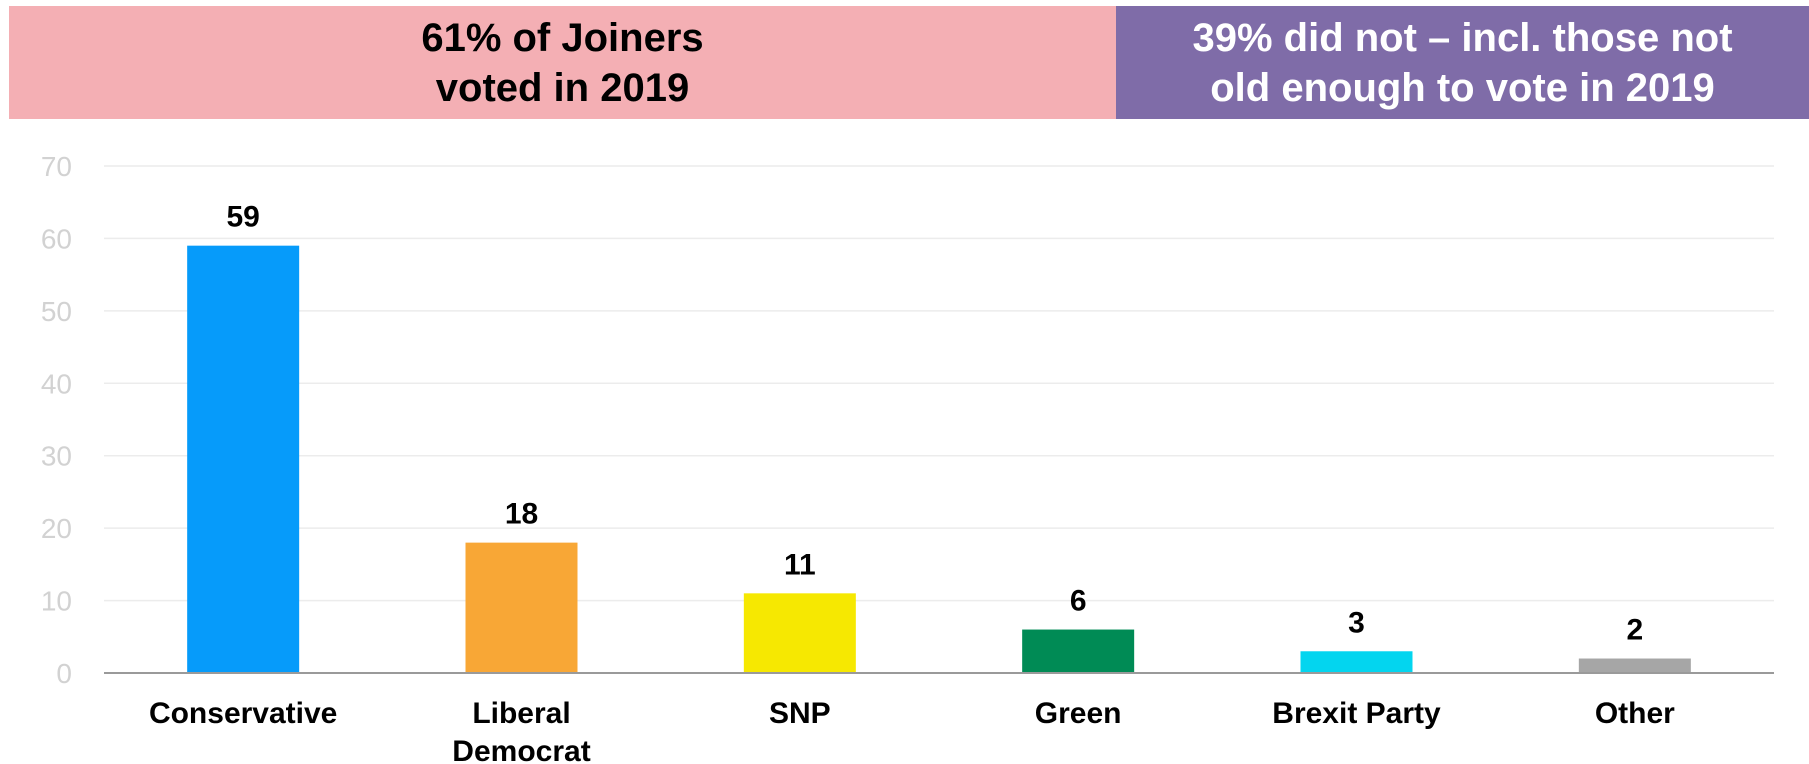 Image resolution: width=1809 pixels, height=764 pixels. What do you see at coordinates (1356, 622) in the screenshot?
I see `data-label: 3` at bounding box center [1356, 622].